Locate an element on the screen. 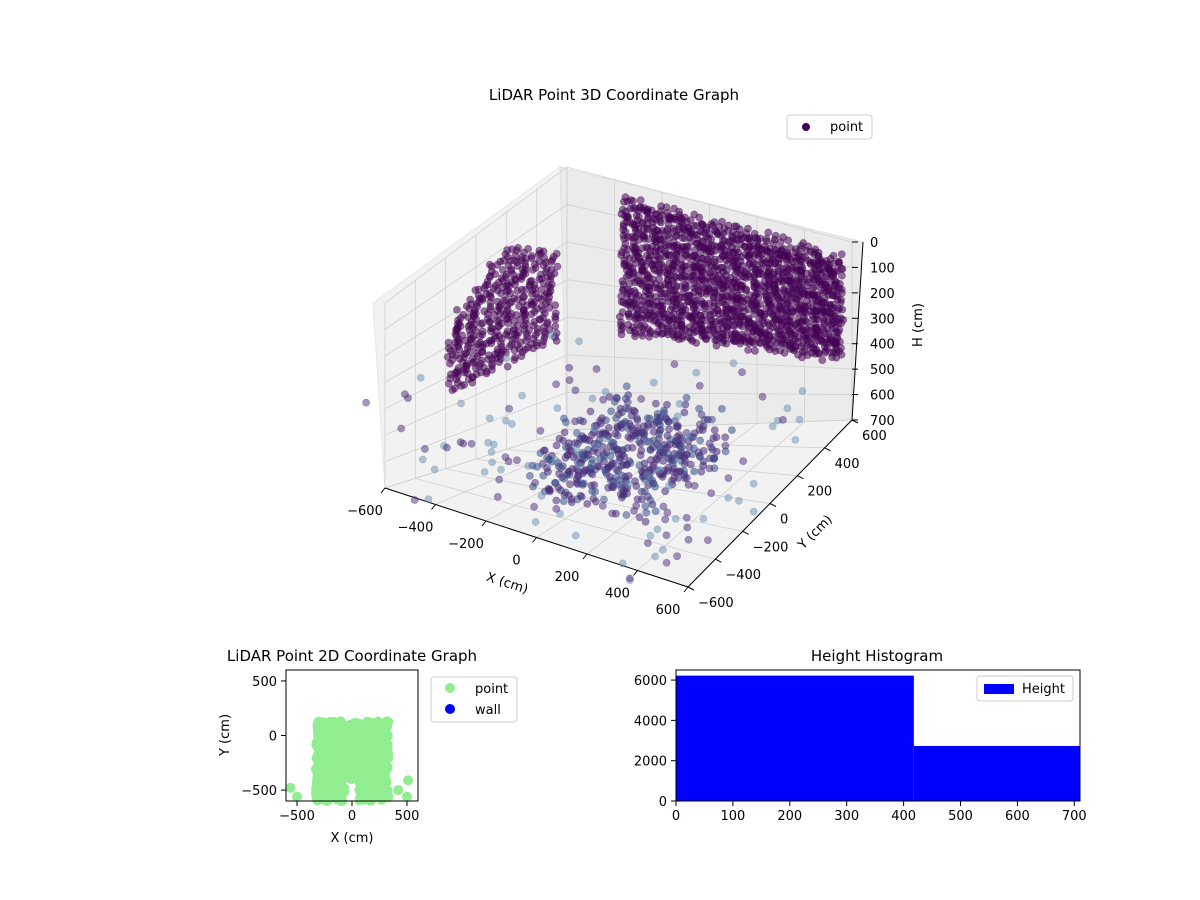 The height and width of the screenshot is (900, 1200). z-tick-label: 500 is located at coordinates (882, 370).